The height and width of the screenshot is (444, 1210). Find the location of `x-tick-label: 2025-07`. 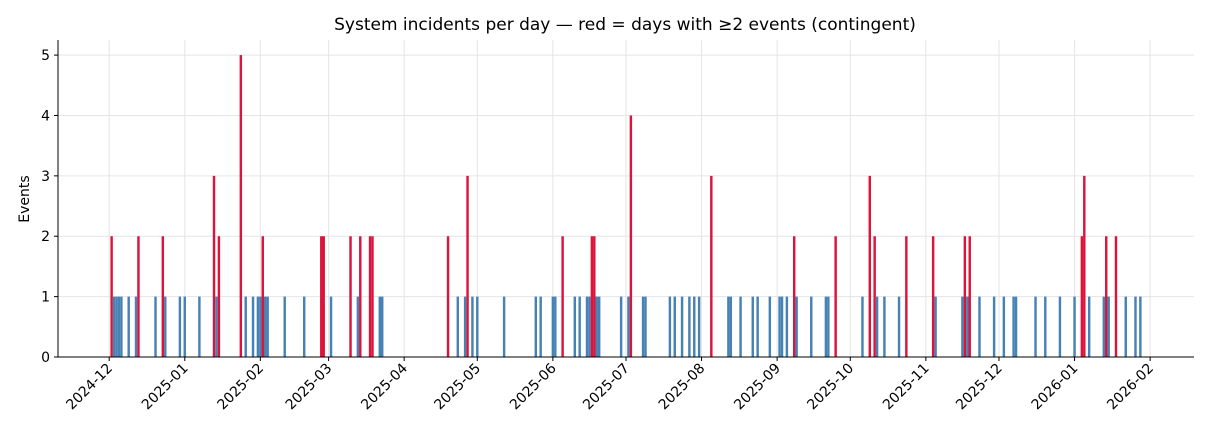

x-tick-label: 2025-07 is located at coordinates (606, 387).